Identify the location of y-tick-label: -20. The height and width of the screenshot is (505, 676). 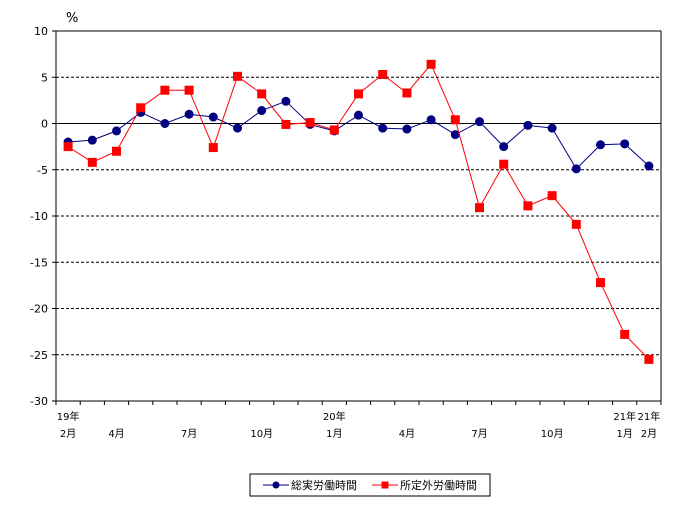
(39, 309).